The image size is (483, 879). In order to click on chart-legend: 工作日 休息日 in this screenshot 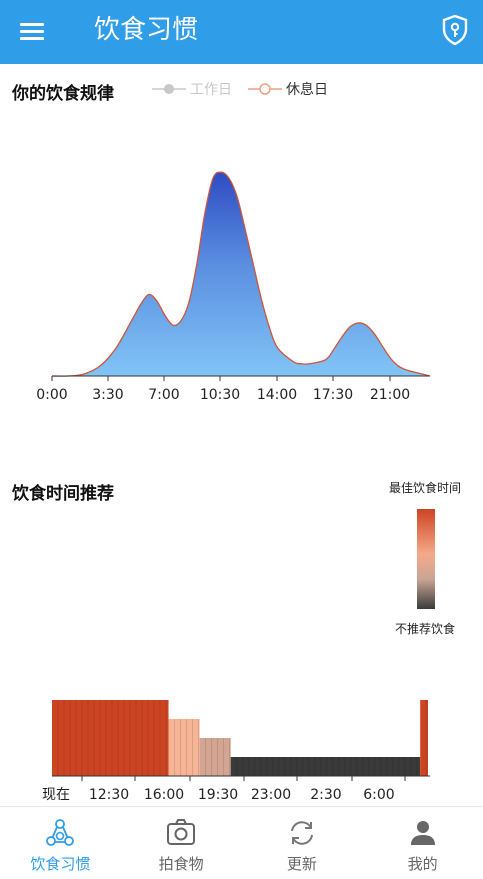, I will do `click(248, 89)`.